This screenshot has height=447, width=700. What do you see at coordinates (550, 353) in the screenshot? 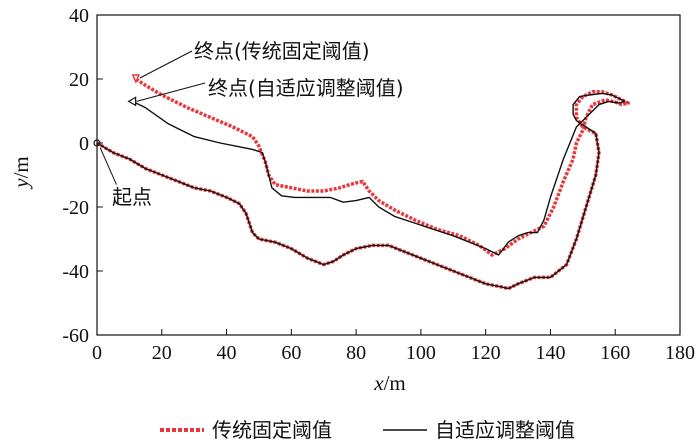
I see `x-tick-label: 140` at bounding box center [550, 353].